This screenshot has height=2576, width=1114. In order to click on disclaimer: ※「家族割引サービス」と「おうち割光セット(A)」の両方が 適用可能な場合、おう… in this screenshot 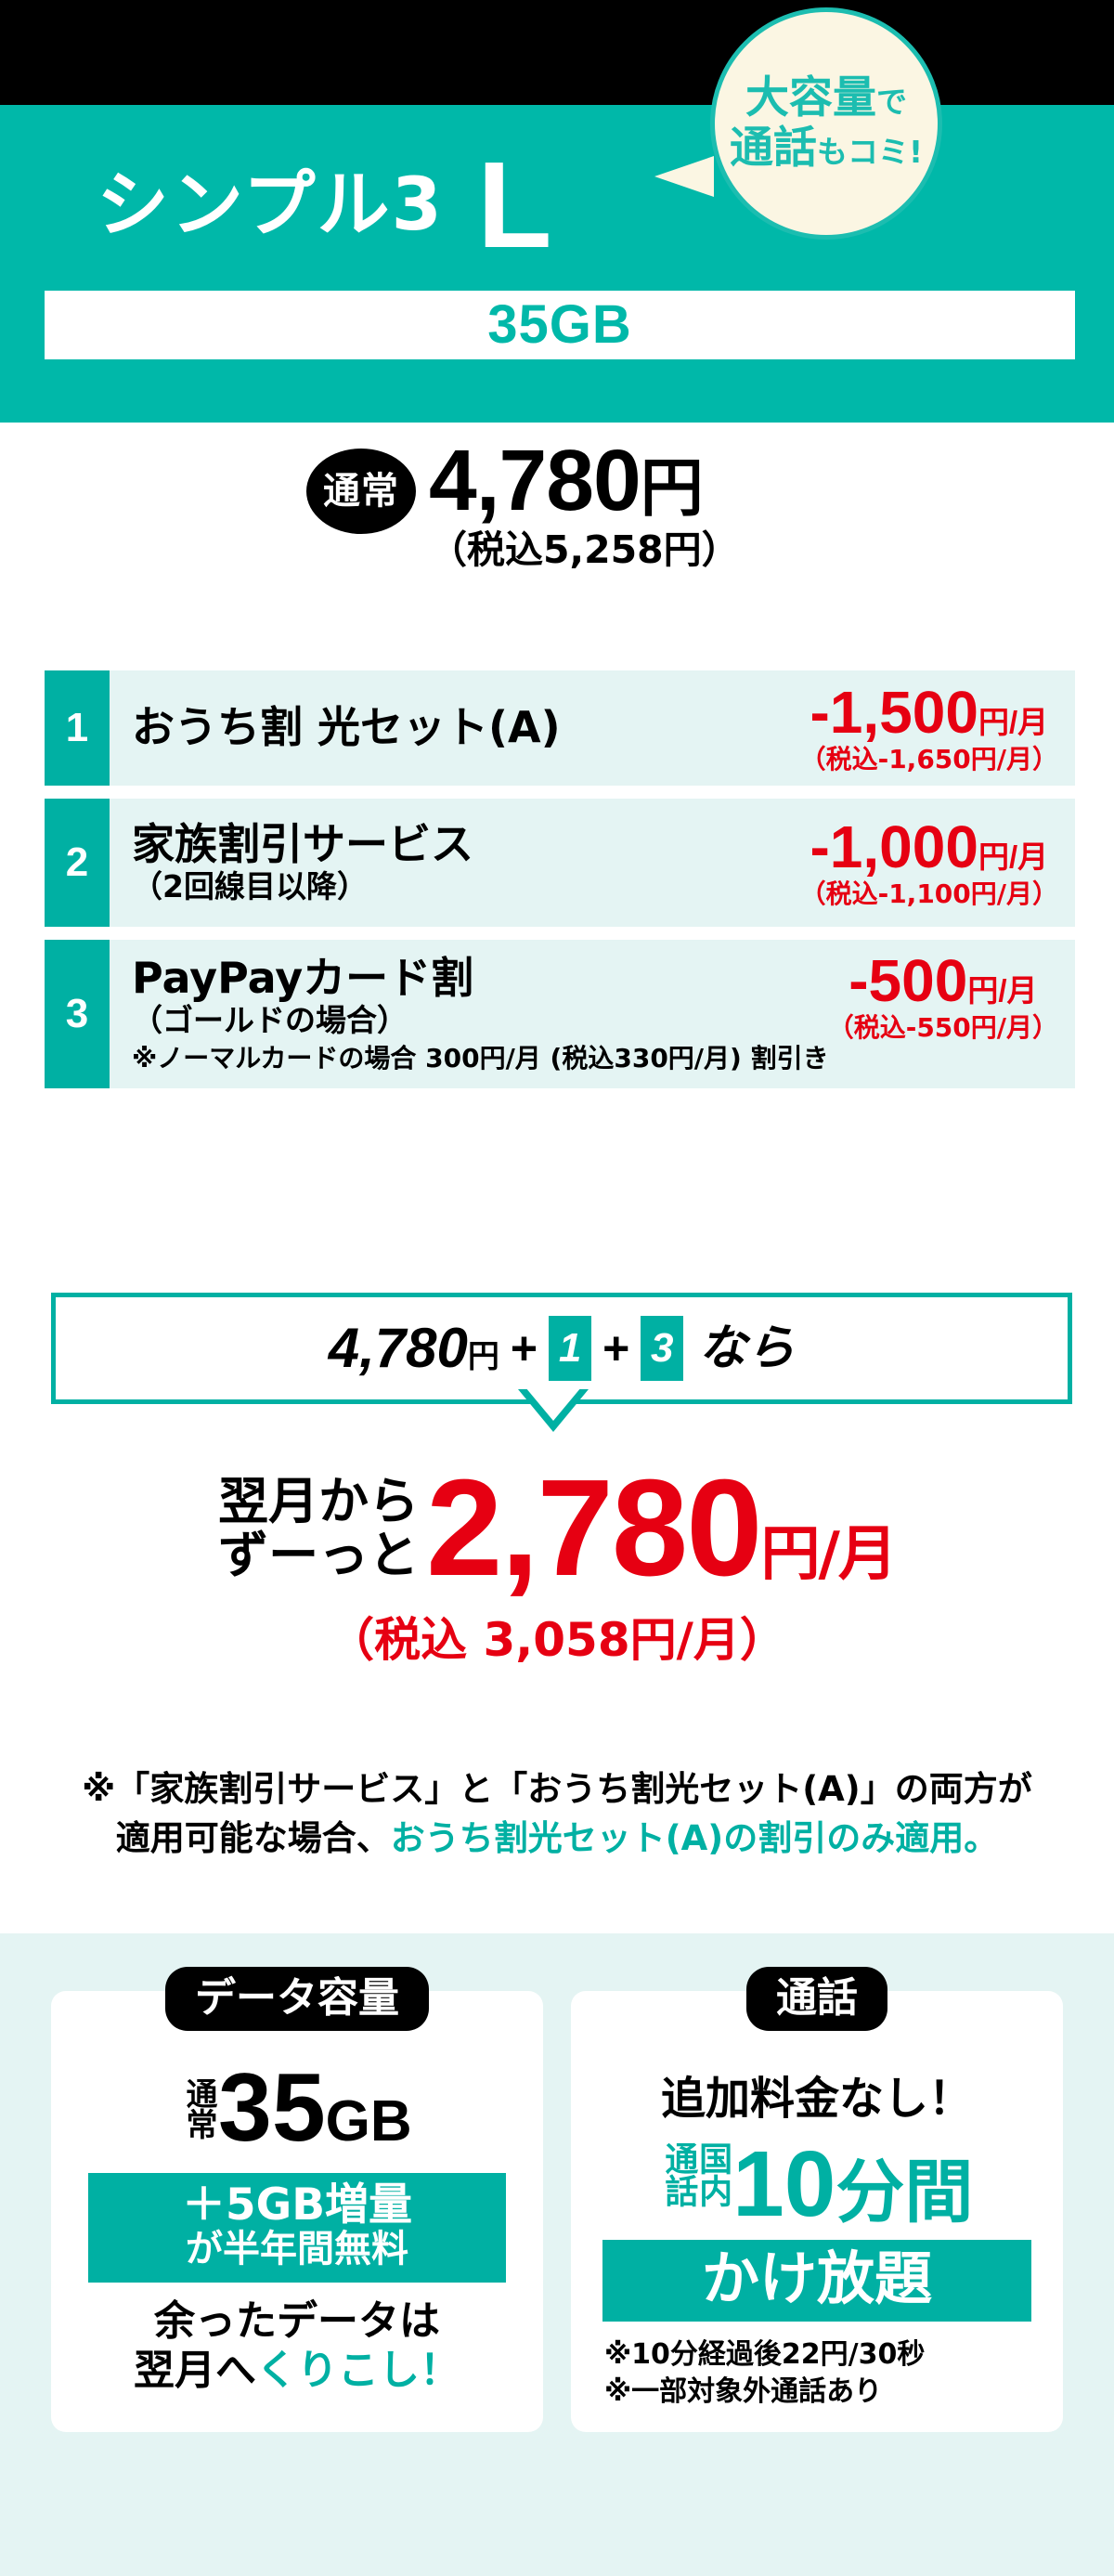, I will do `click(557, 1814)`.